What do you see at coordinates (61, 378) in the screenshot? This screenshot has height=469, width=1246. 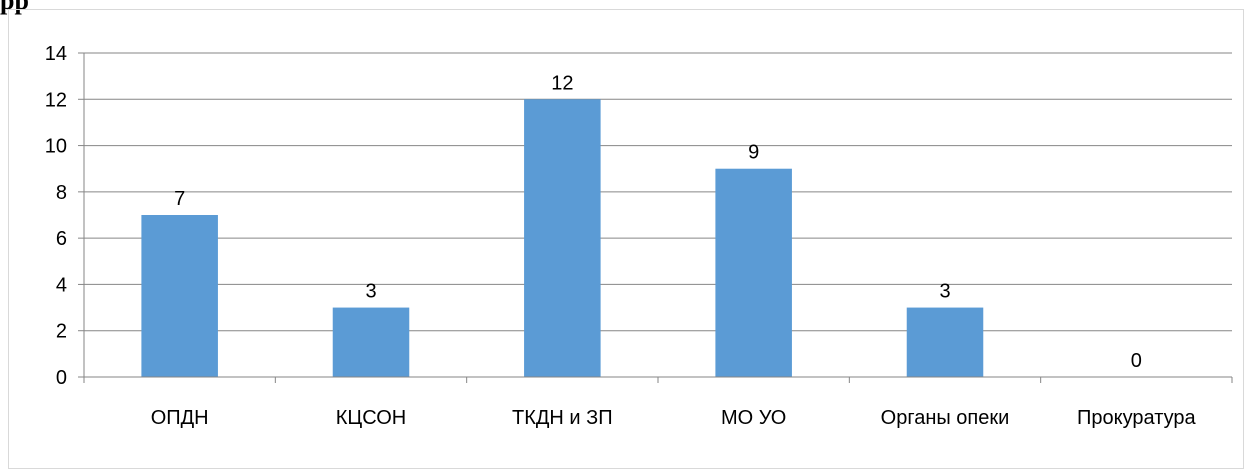 I see `y-tick-label: 0` at bounding box center [61, 378].